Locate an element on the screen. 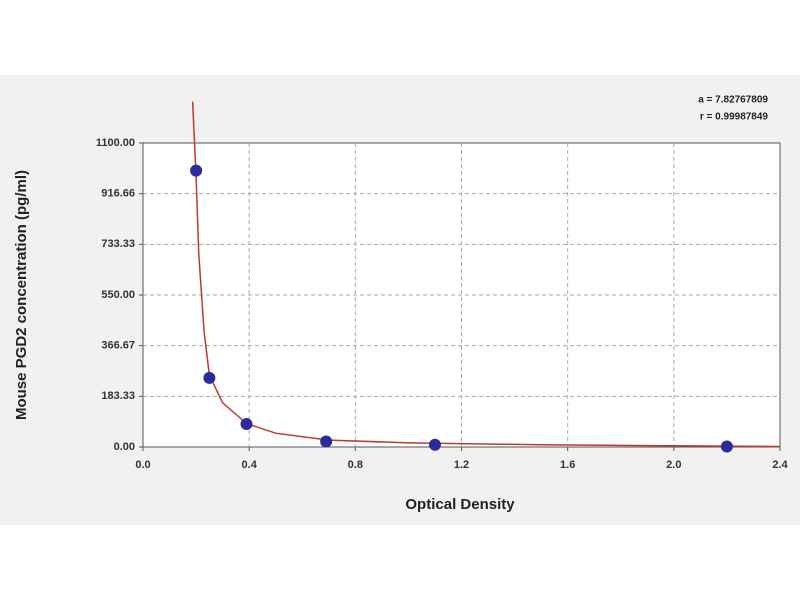 Image resolution: width=800 pixels, height=600 pixels. y-tick-label: 366.67 is located at coordinates (118, 346).